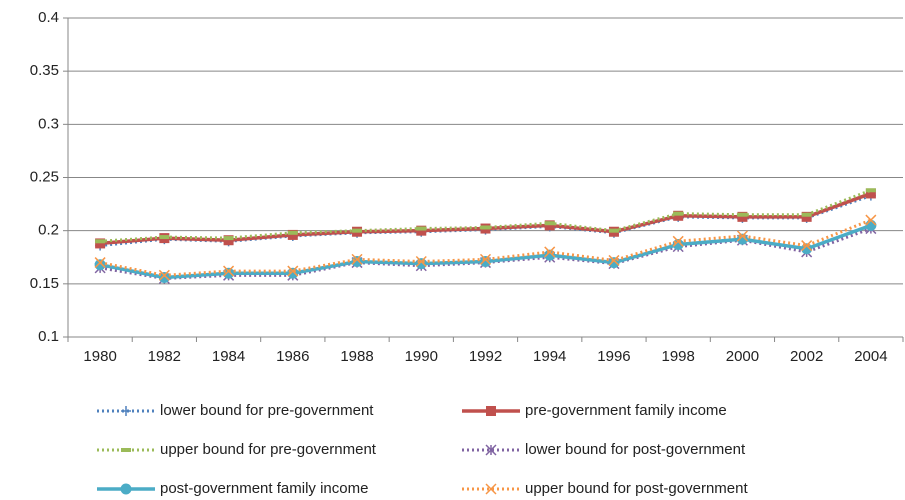 Image resolution: width=905 pixels, height=500 pixels. I want to click on x-tick-label: 1988, so click(356, 356).